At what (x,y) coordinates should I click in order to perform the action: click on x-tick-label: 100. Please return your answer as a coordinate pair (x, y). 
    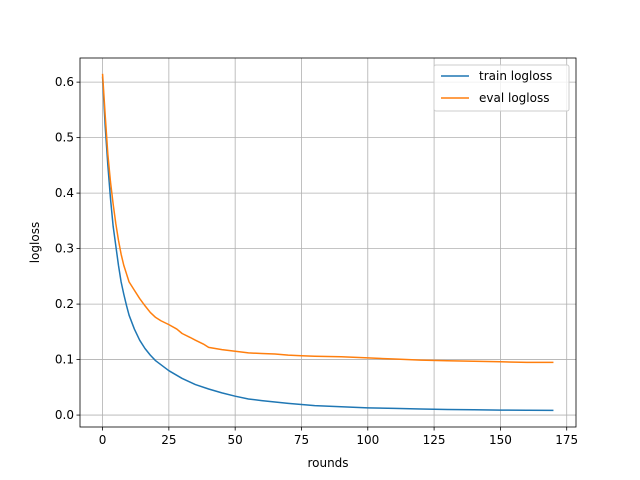
    Looking at the image, I should click on (367, 440).